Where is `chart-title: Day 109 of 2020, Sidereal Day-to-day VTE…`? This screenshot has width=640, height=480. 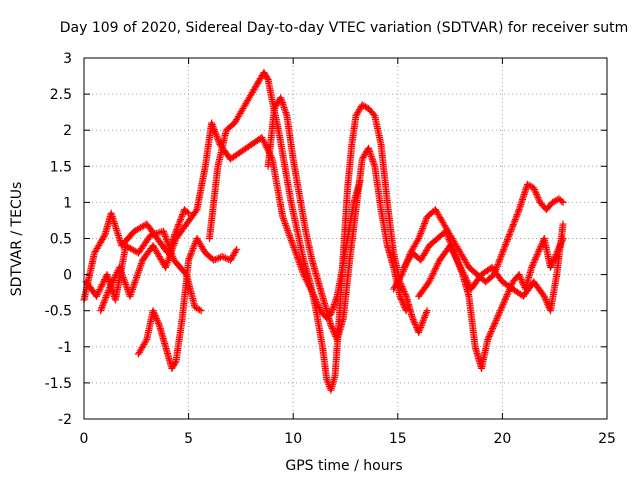
chart-title: Day 109 of 2020, Sidereal Day-to-day VTE… is located at coordinates (344, 28).